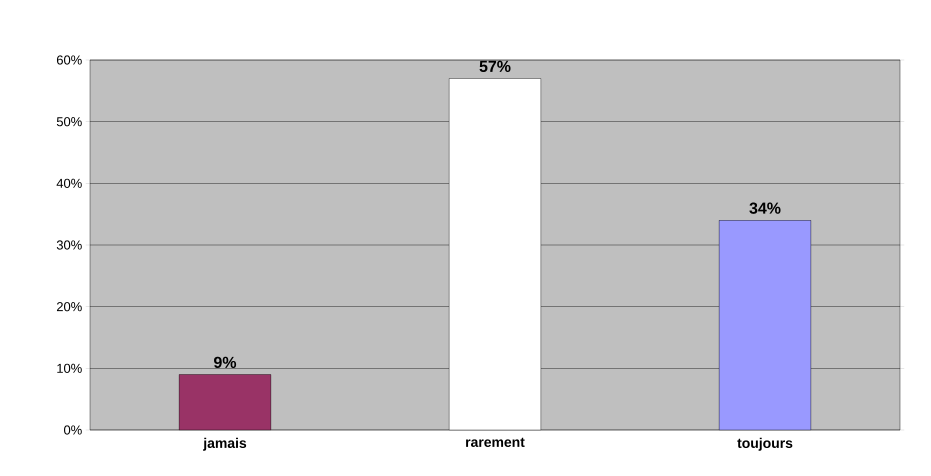 Image resolution: width=931 pixels, height=476 pixels. I want to click on y-tick-label: 20%, so click(69, 307).